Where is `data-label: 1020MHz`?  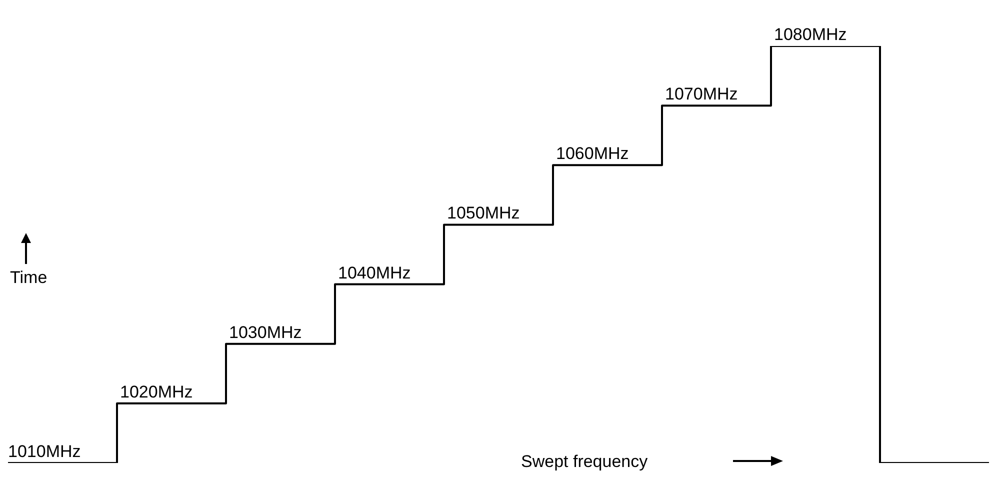 data-label: 1020MHz is located at coordinates (156, 392).